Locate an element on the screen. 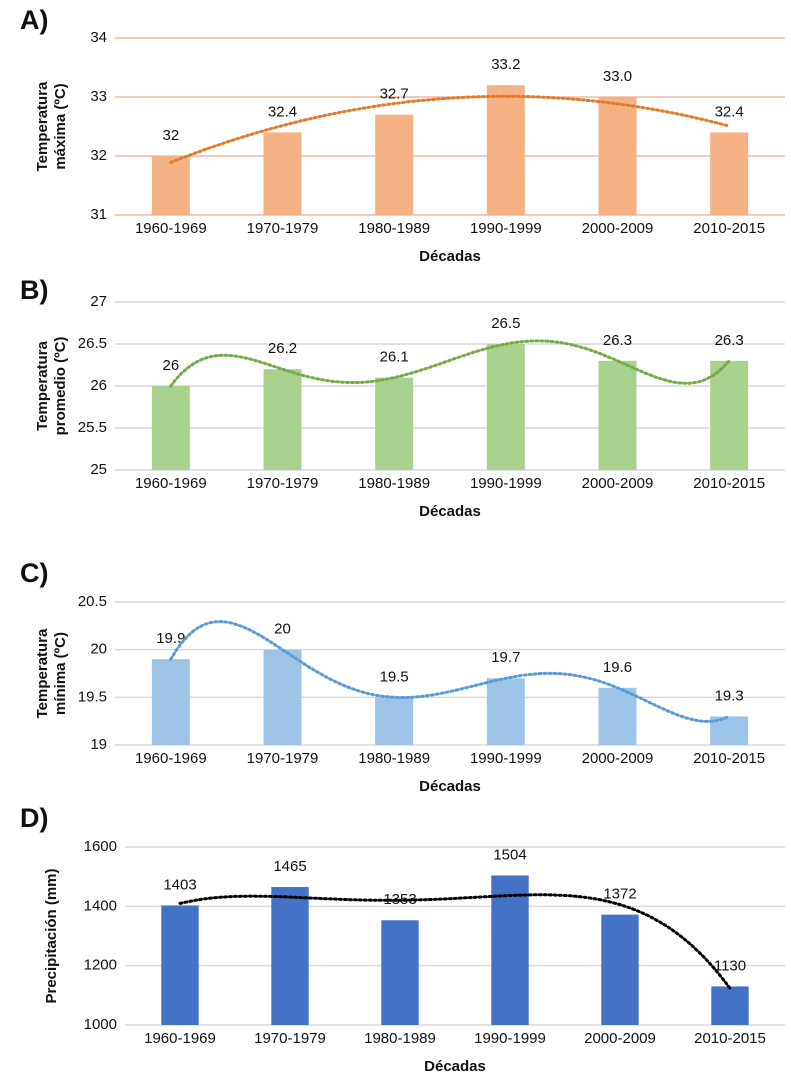 The width and height of the screenshot is (791, 1084). y-tick-label: 26 is located at coordinates (98, 385).